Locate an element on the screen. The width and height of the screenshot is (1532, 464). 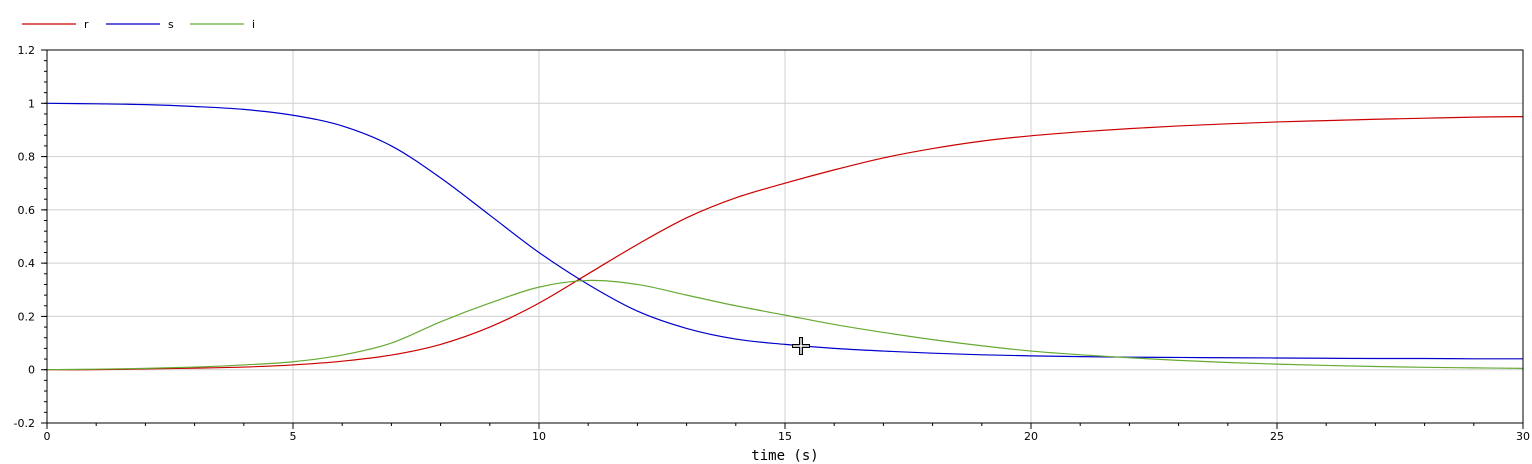
x-tick-label: 20 is located at coordinates (1031, 436).